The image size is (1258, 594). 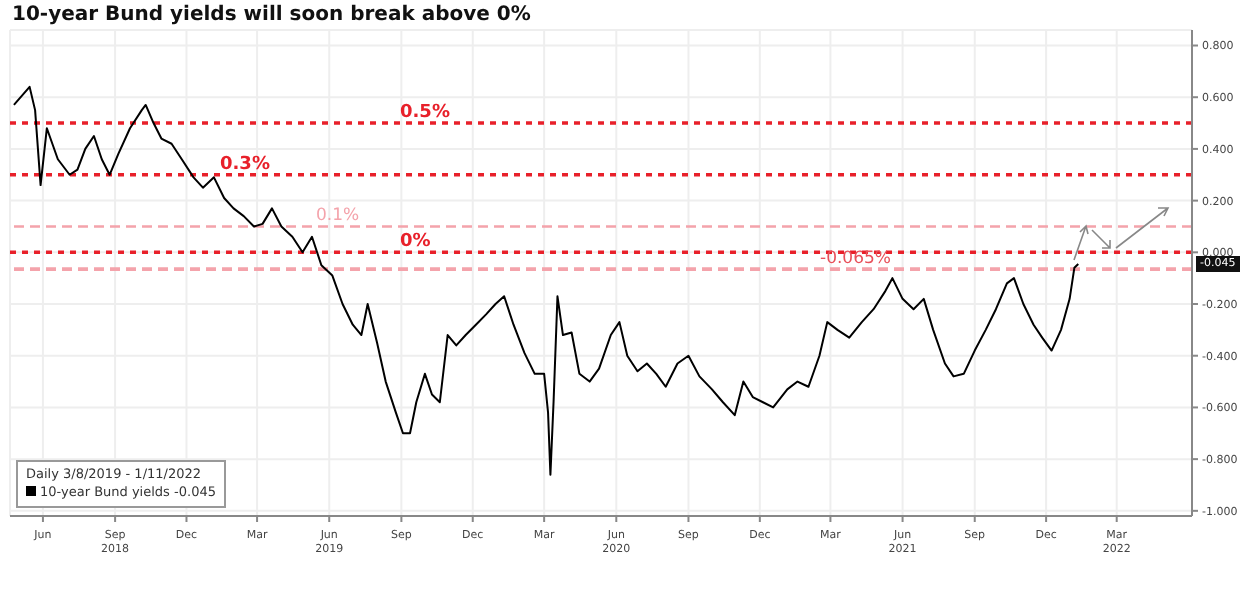 I want to click on ref-line-label: 0%, so click(x=415, y=242).